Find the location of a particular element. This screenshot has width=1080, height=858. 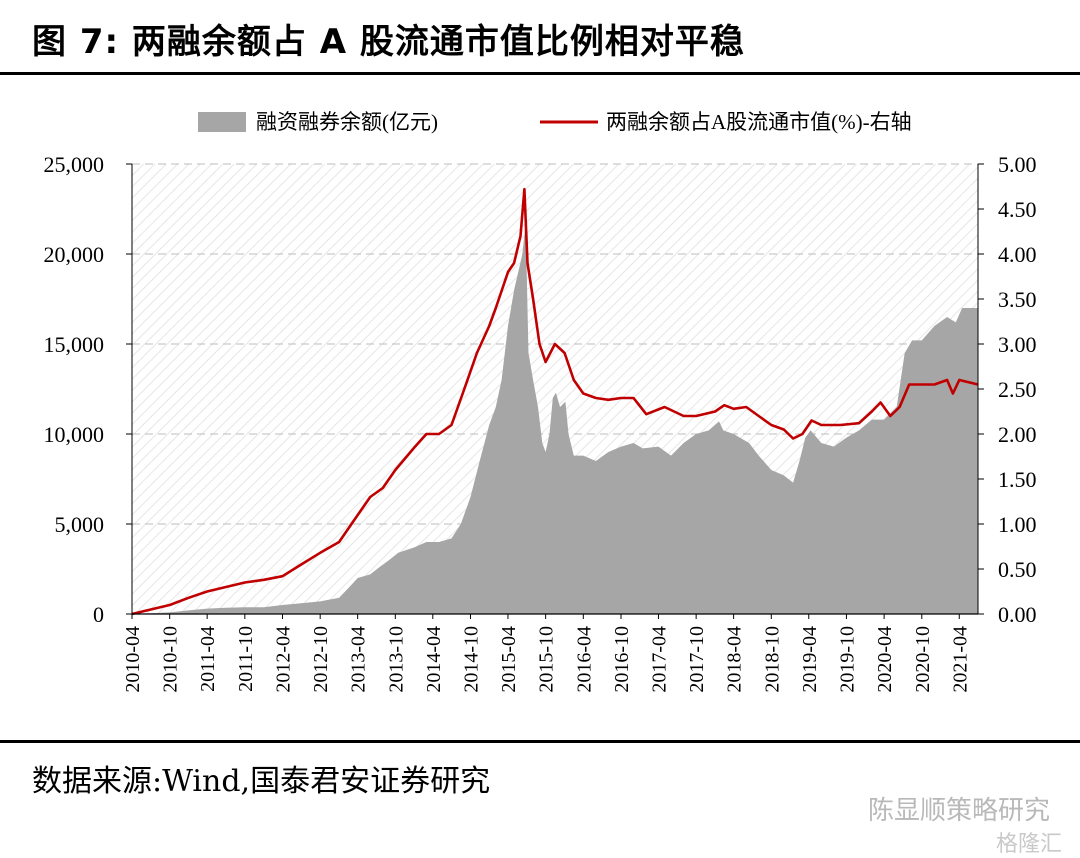

x-tick-label: 2014-10 is located at coordinates (472, 659).